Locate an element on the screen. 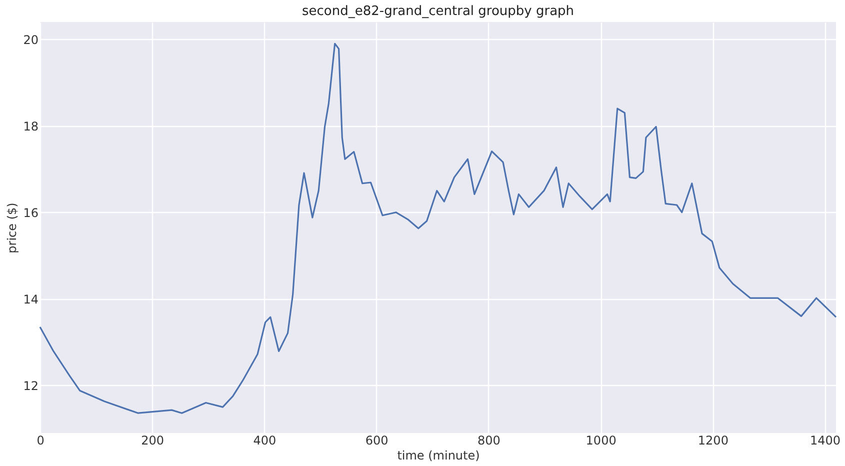  y-axis-title: price ($) is located at coordinates (12, 228).